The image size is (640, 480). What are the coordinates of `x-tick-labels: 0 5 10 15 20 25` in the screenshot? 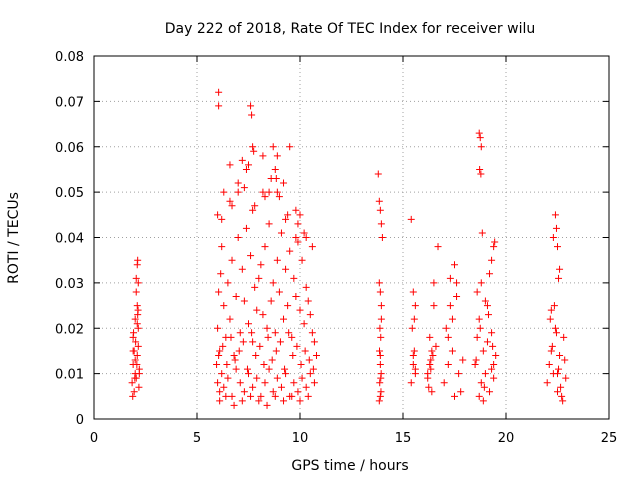 It's located at (353, 438).